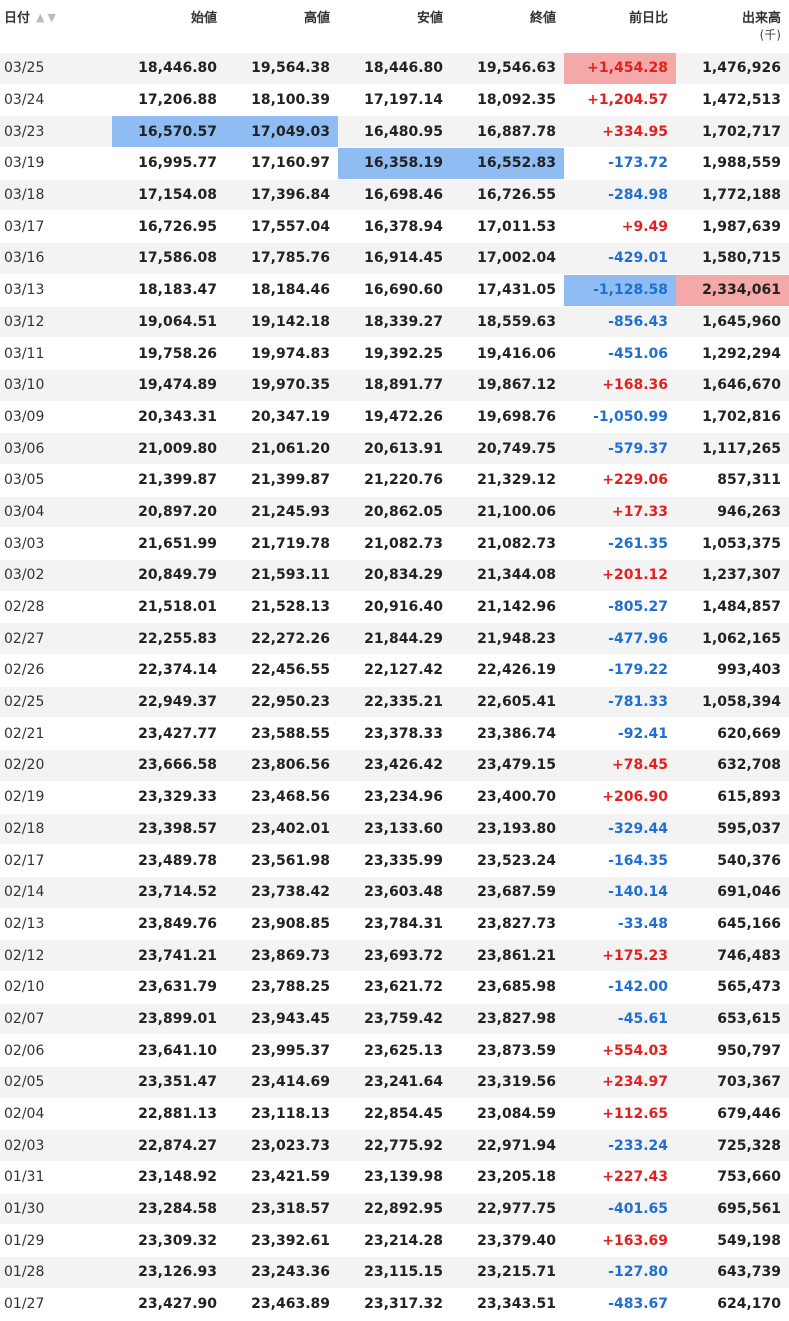 This screenshot has width=789, height=1321. I want to click on cell-change: -33.48, so click(620, 924).